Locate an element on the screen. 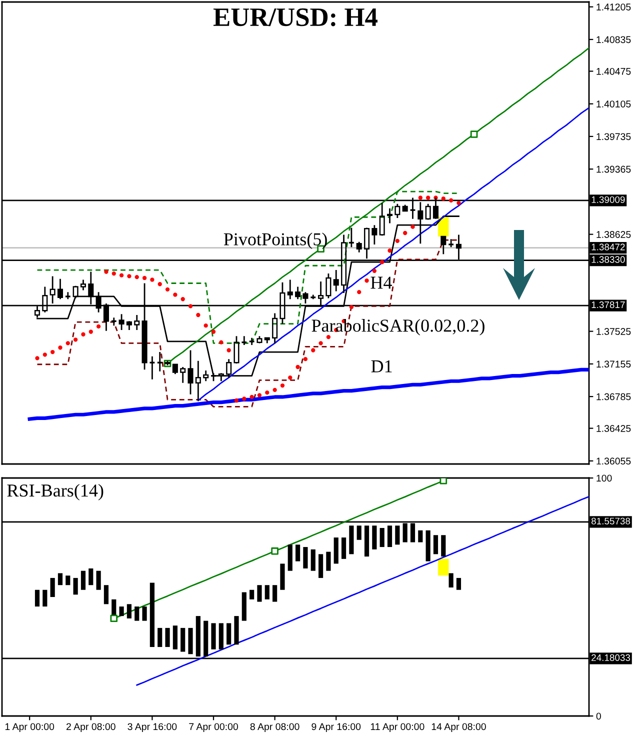  y-tick-label: 1.36055 is located at coordinates (613, 461).